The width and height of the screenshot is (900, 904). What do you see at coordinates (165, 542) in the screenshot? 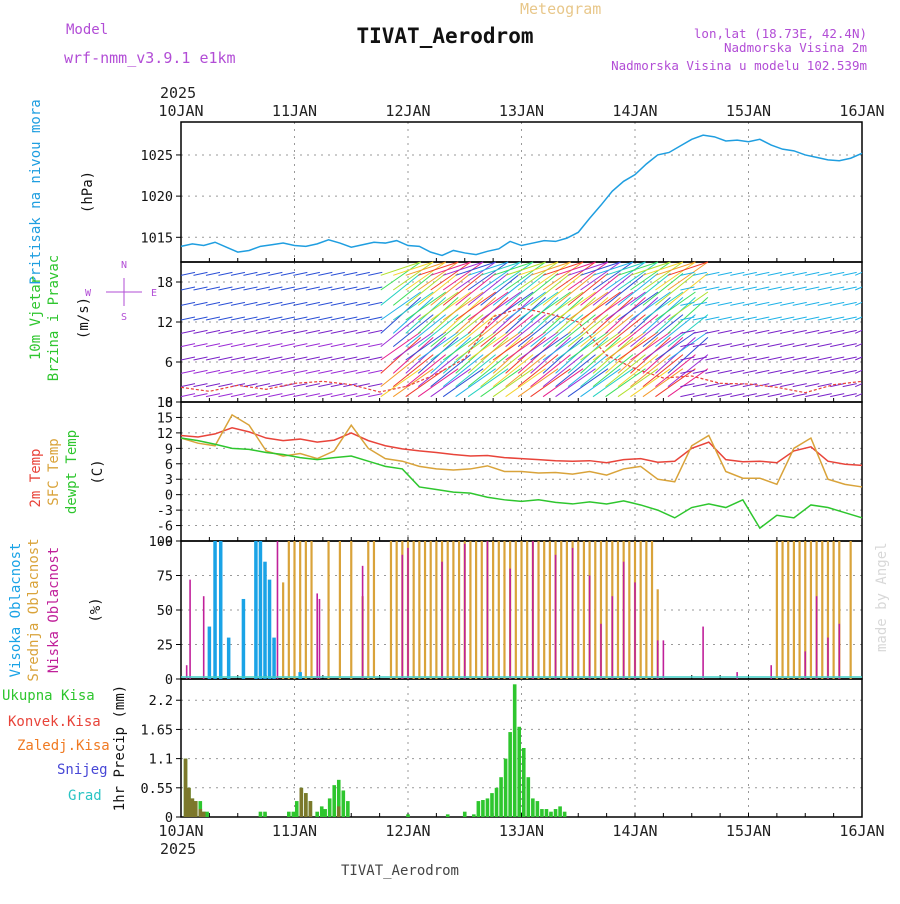
I see `y-tick-label: -9` at bounding box center [165, 542].